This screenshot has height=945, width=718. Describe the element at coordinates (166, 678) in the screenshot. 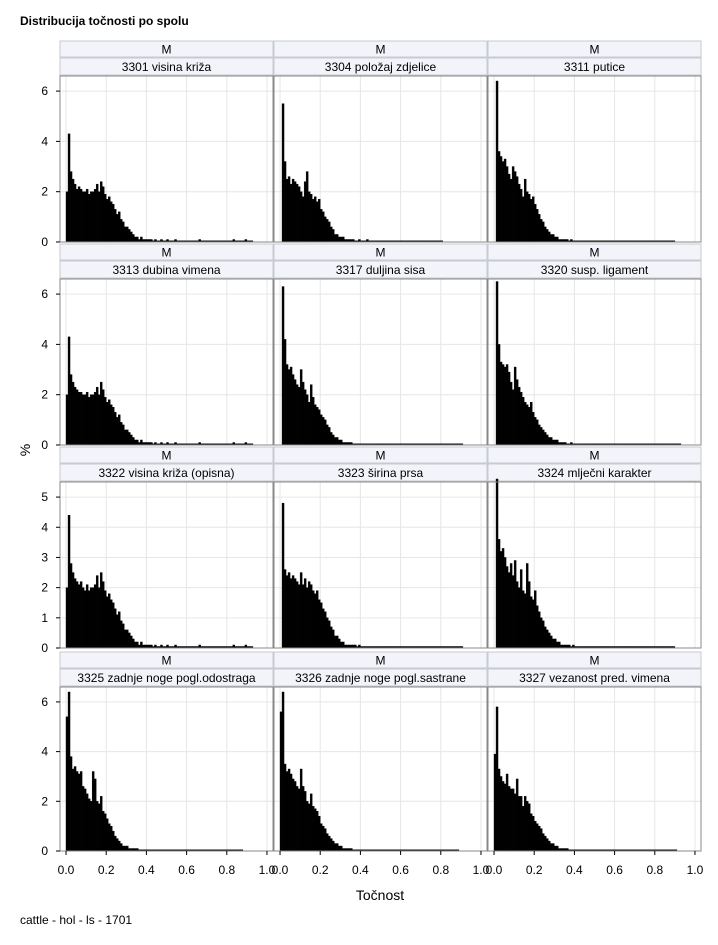

I see `panel-trait-label: 3325 zadnje noge pogl.odostraga` at that location.